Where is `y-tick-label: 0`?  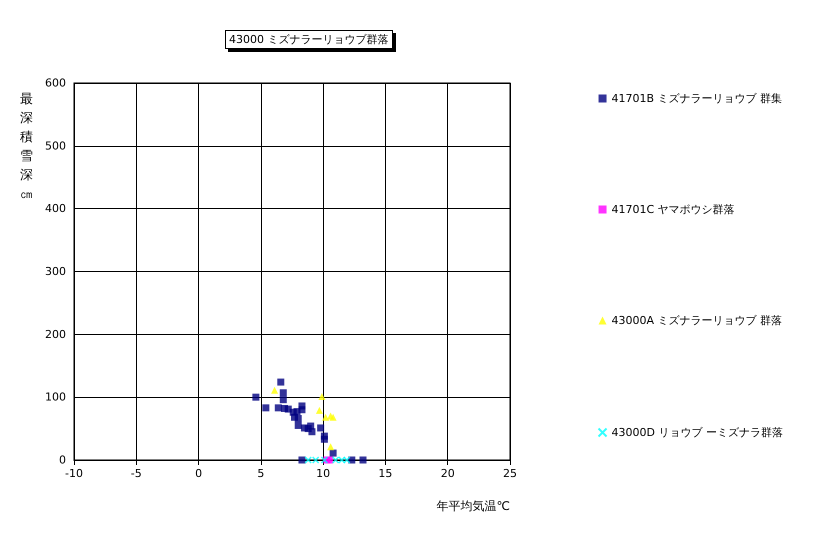 y-tick-label: 0 is located at coordinates (62, 460).